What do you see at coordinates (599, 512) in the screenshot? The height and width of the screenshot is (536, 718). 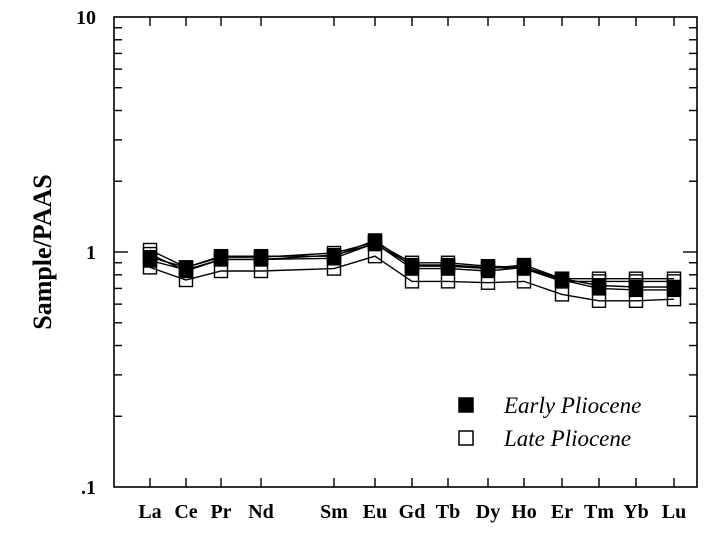 I see `x-tick-label-tm: Tm` at bounding box center [599, 512].